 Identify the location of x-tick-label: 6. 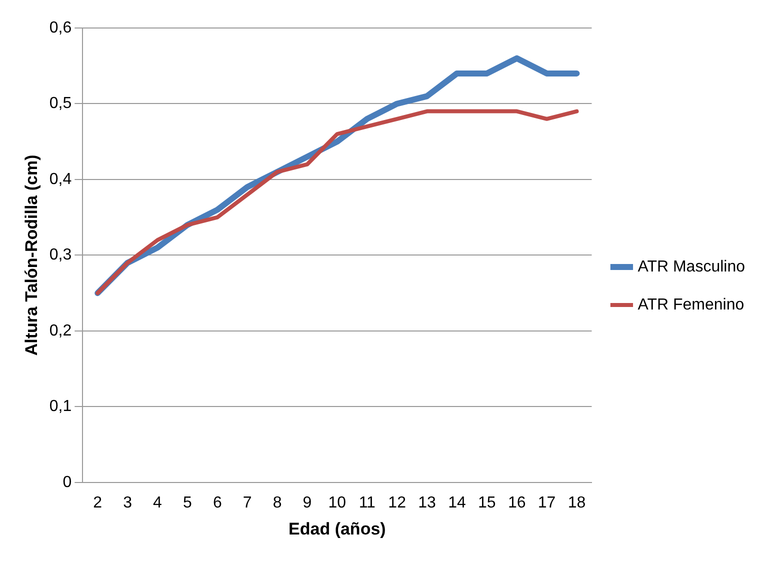
(217, 503).